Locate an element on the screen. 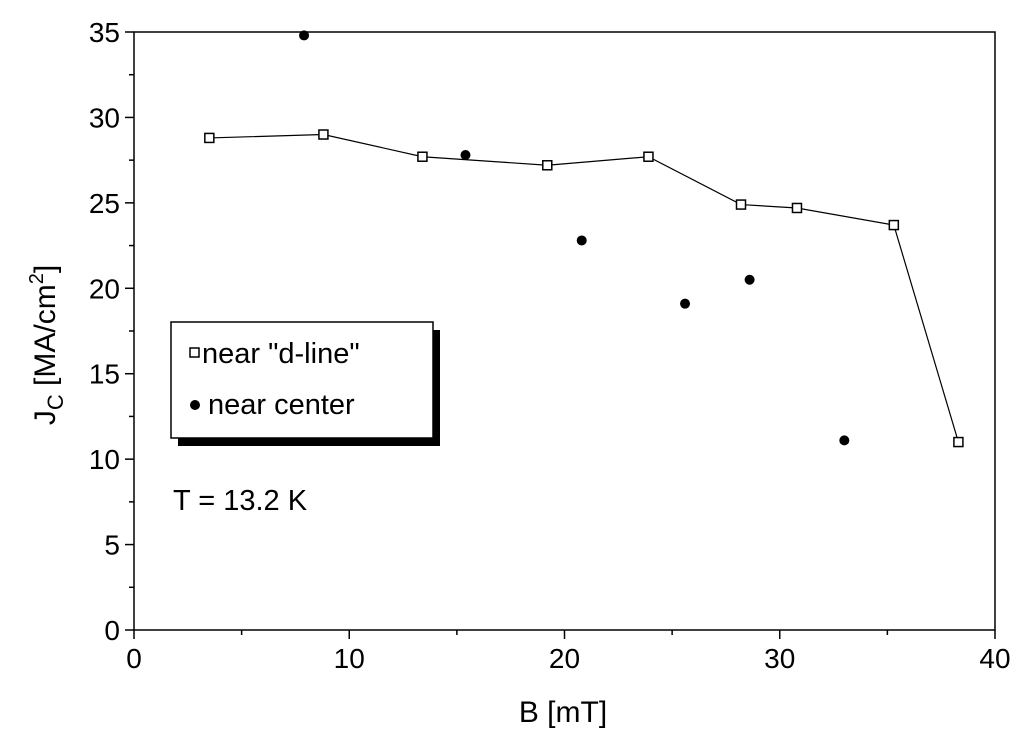  svg-text: JC [MA/cm2] is located at coordinates (47, 345).